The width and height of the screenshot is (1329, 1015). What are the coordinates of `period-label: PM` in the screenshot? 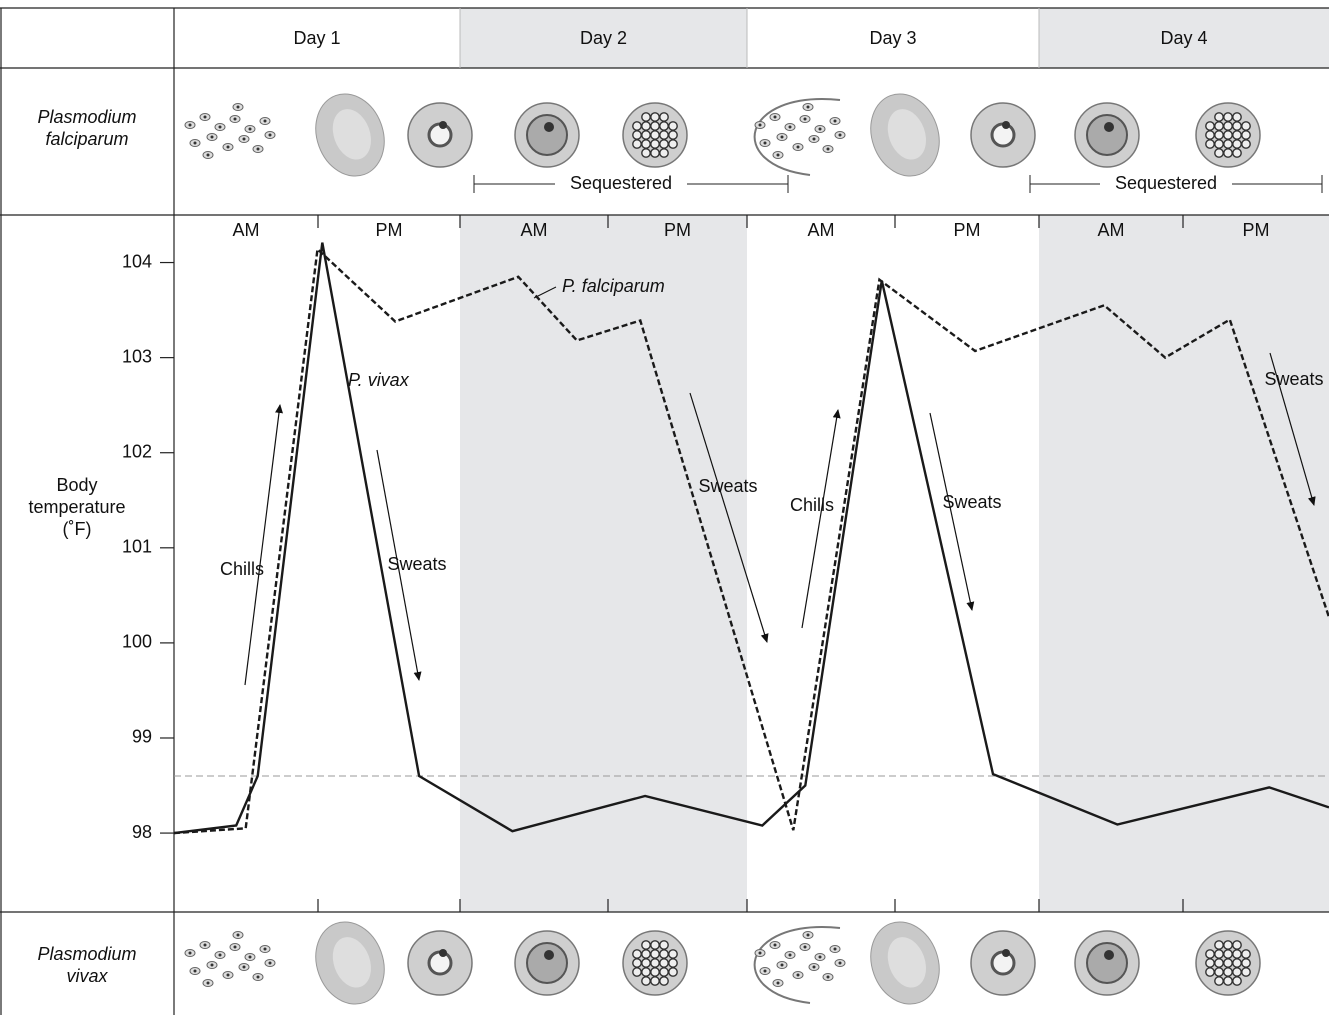 It's located at (1256, 230).